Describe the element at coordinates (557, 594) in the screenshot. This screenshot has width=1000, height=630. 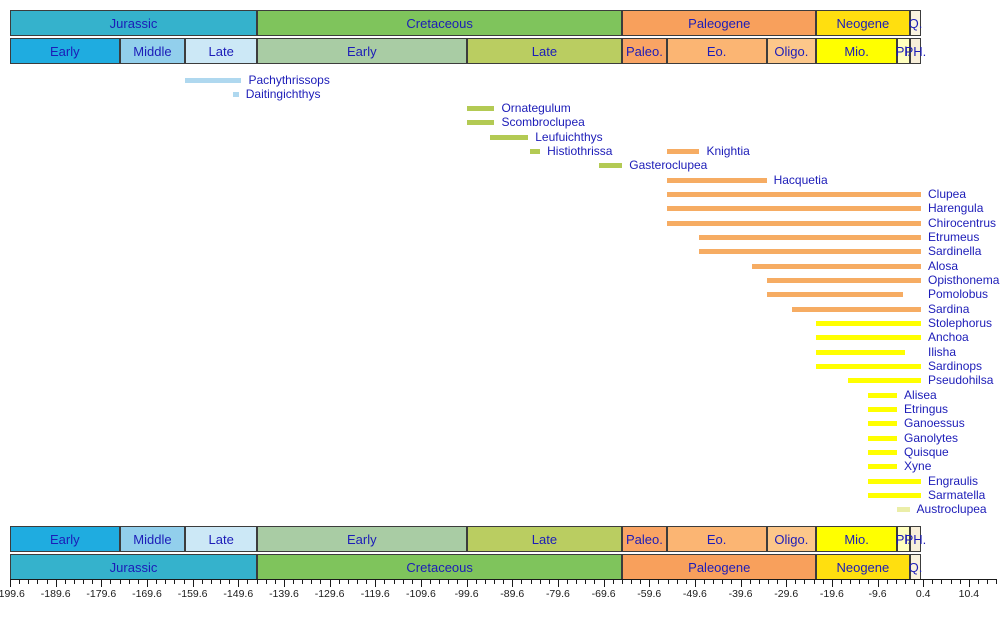
I see `axis-tick-label: -79.6` at that location.